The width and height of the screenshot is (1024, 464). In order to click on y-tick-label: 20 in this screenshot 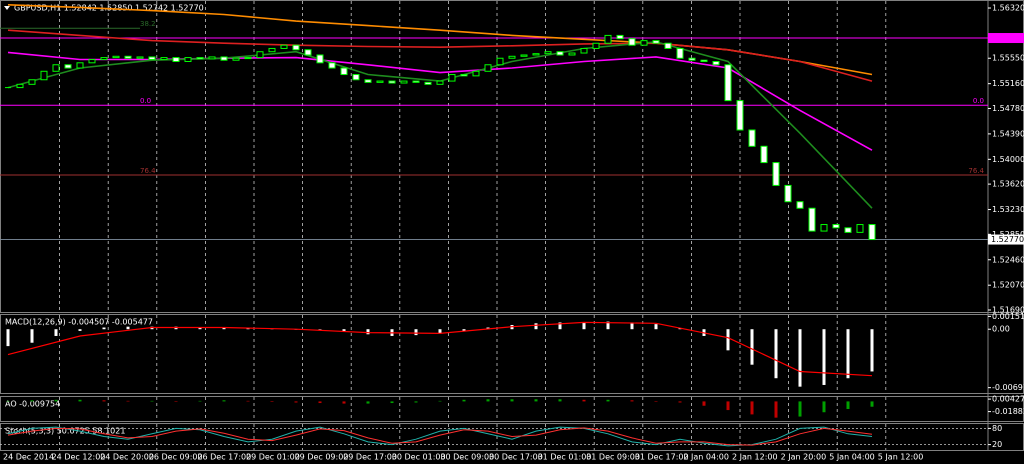, I will do `click(997, 444)`.